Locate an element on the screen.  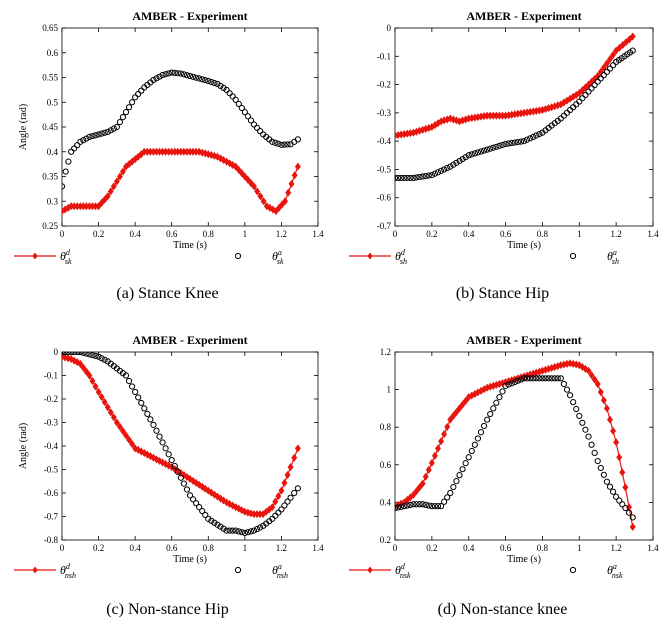
series-desired-line is located at coordinates (180, 435).